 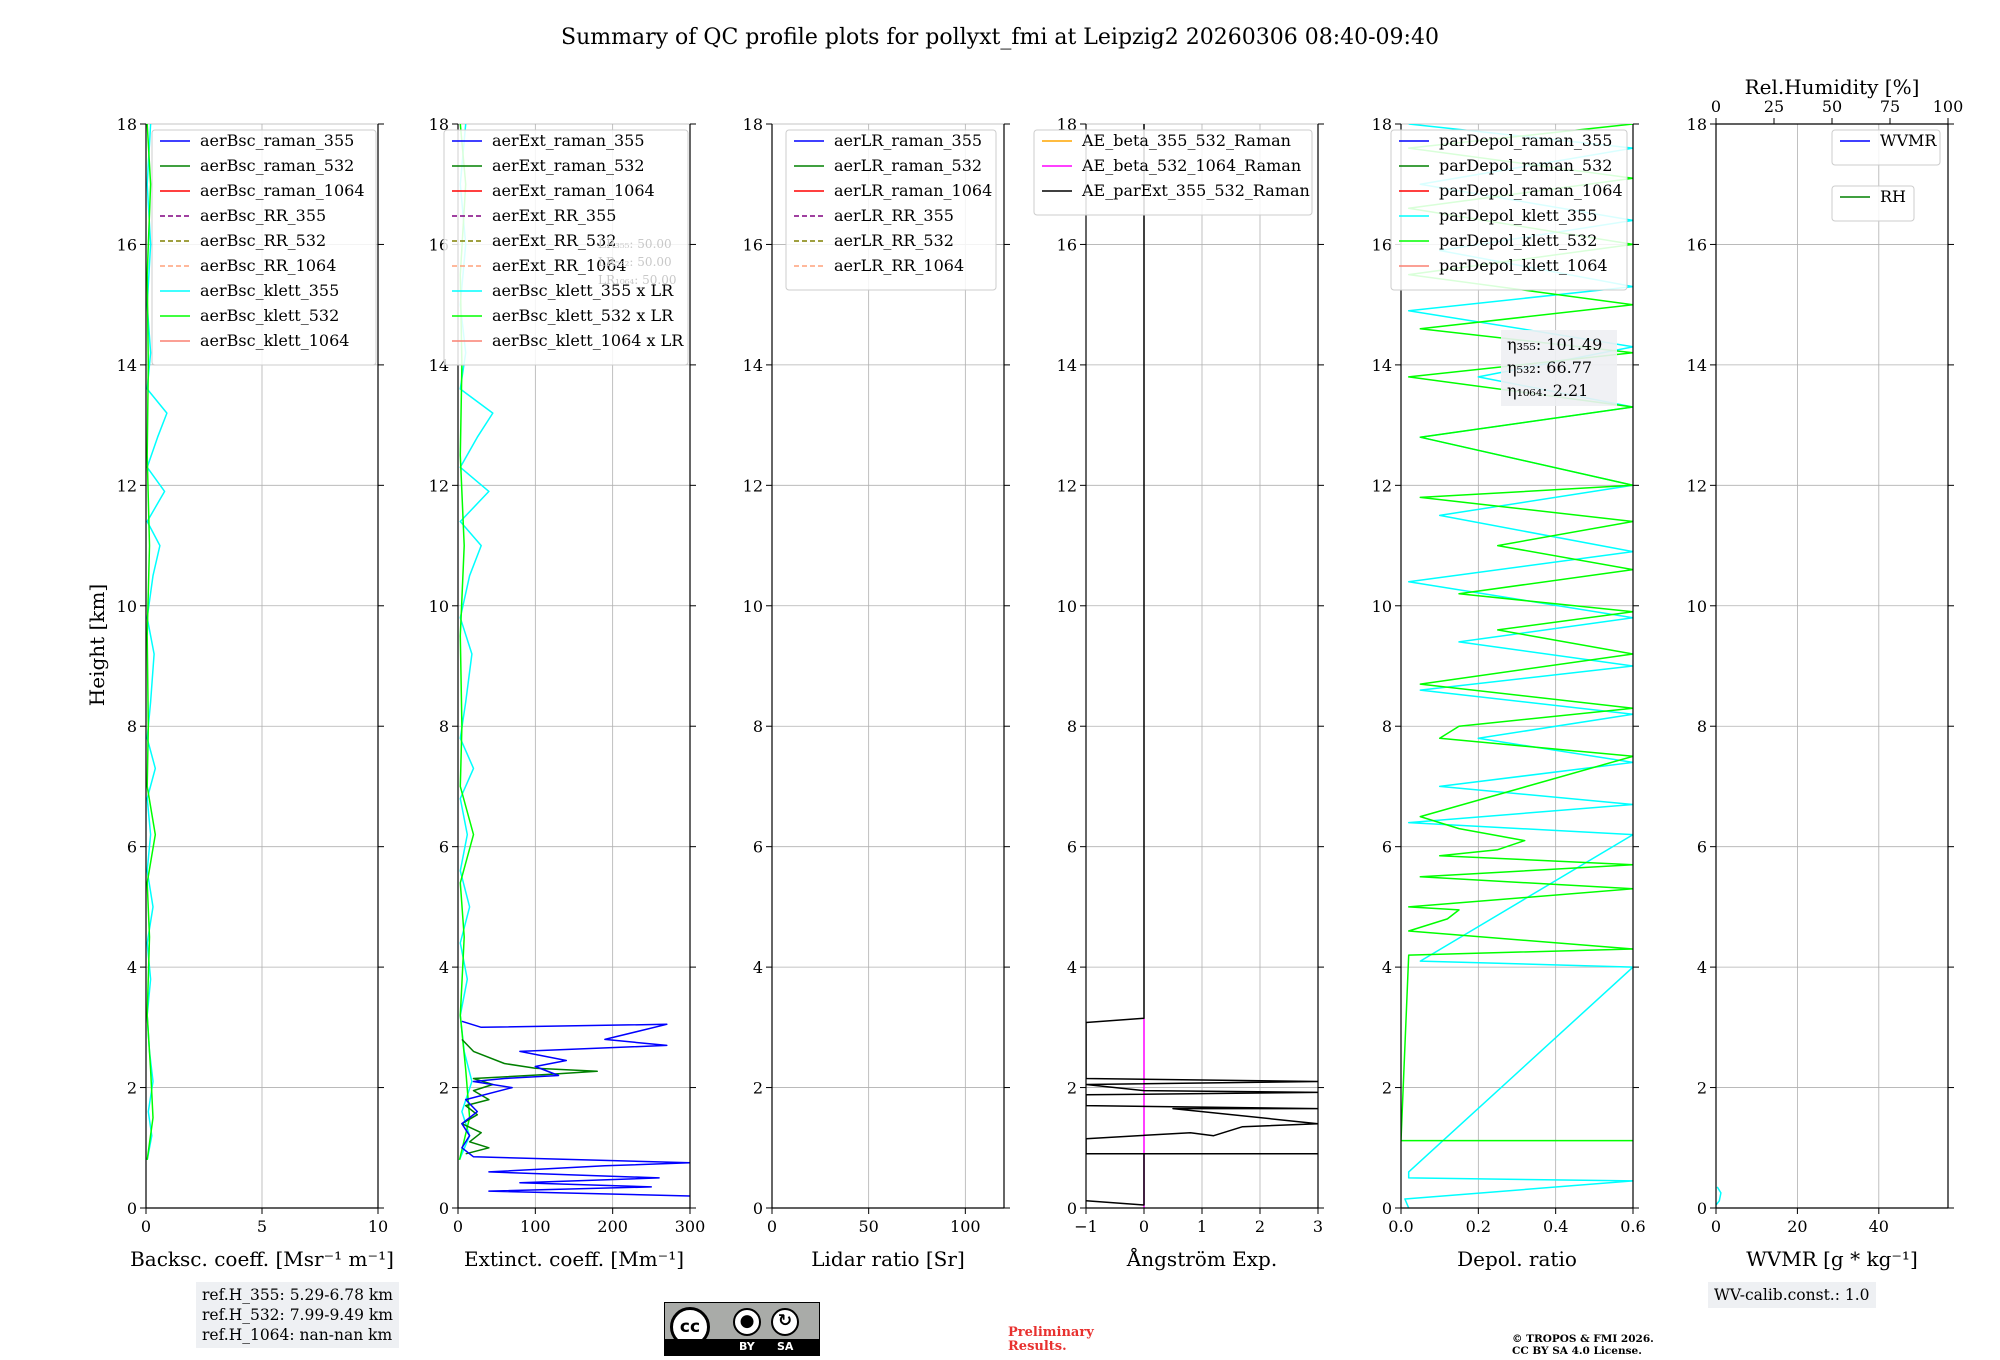 I want to click on panel-wv-xtick-label-2: 40, so click(x=1879, y=1226).